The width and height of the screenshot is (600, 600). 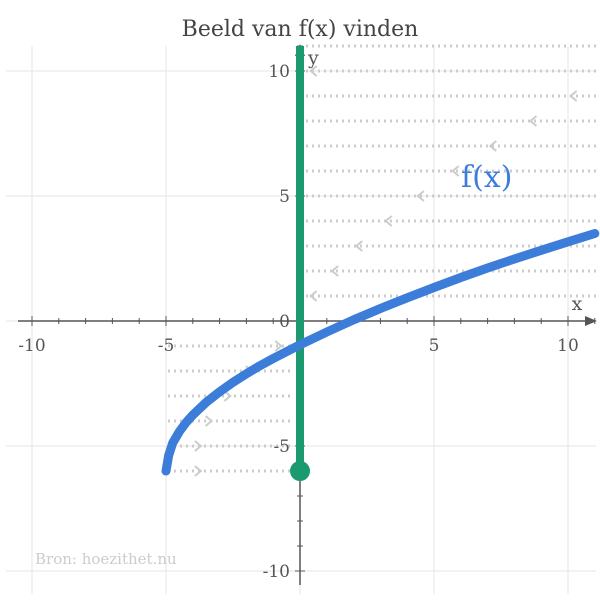 I want to click on x-tick-label: -5, so click(x=166, y=346).